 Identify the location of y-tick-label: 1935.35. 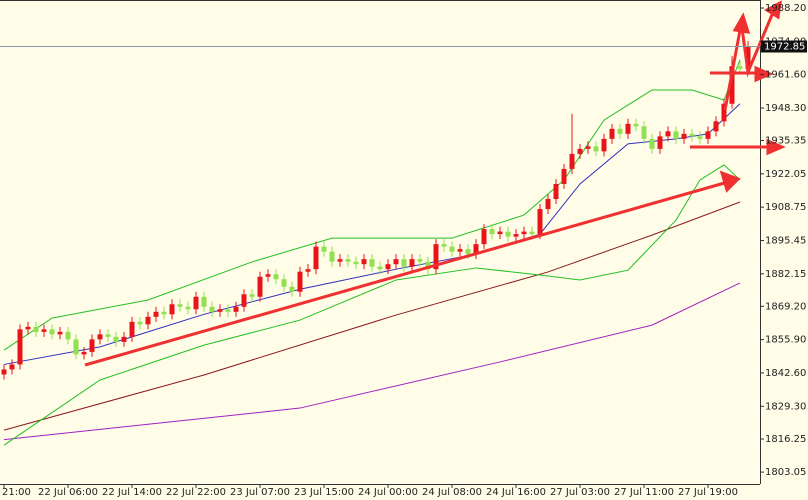
(785, 140).